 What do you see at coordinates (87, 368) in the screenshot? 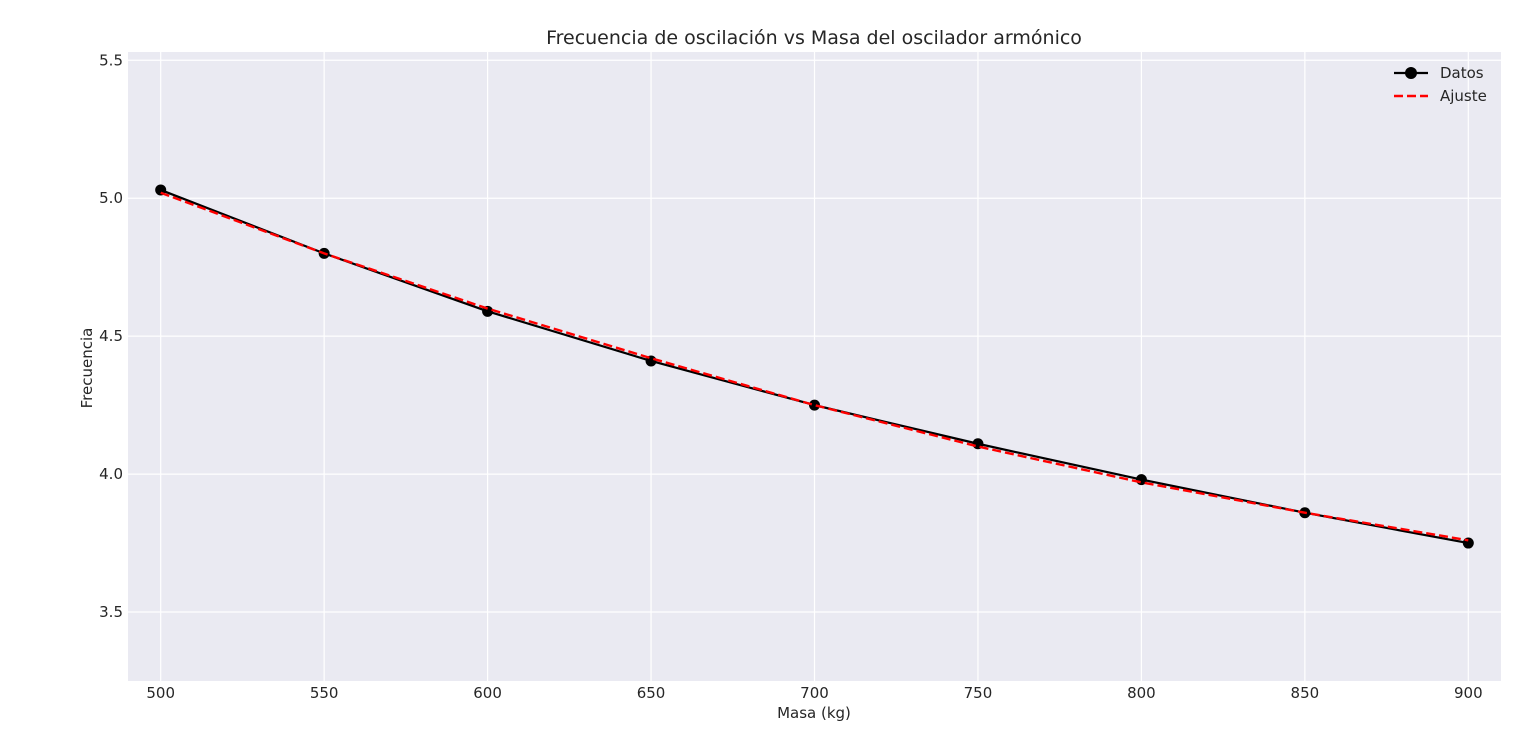
I see `y-axis-label: Frecuencia` at bounding box center [87, 368].